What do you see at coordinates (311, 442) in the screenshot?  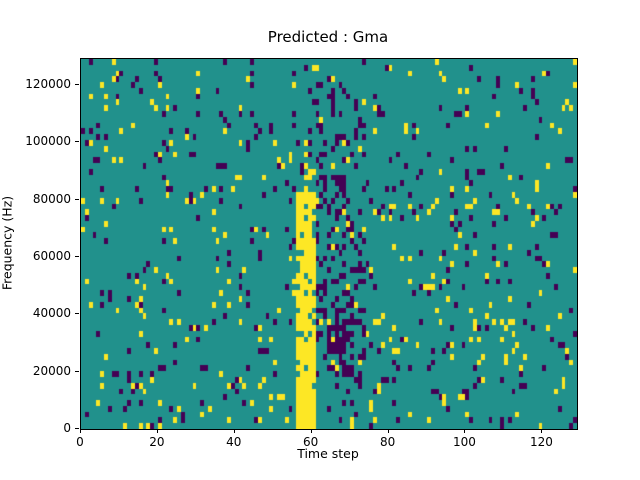 I see `x-tick-label: 60` at bounding box center [311, 442].